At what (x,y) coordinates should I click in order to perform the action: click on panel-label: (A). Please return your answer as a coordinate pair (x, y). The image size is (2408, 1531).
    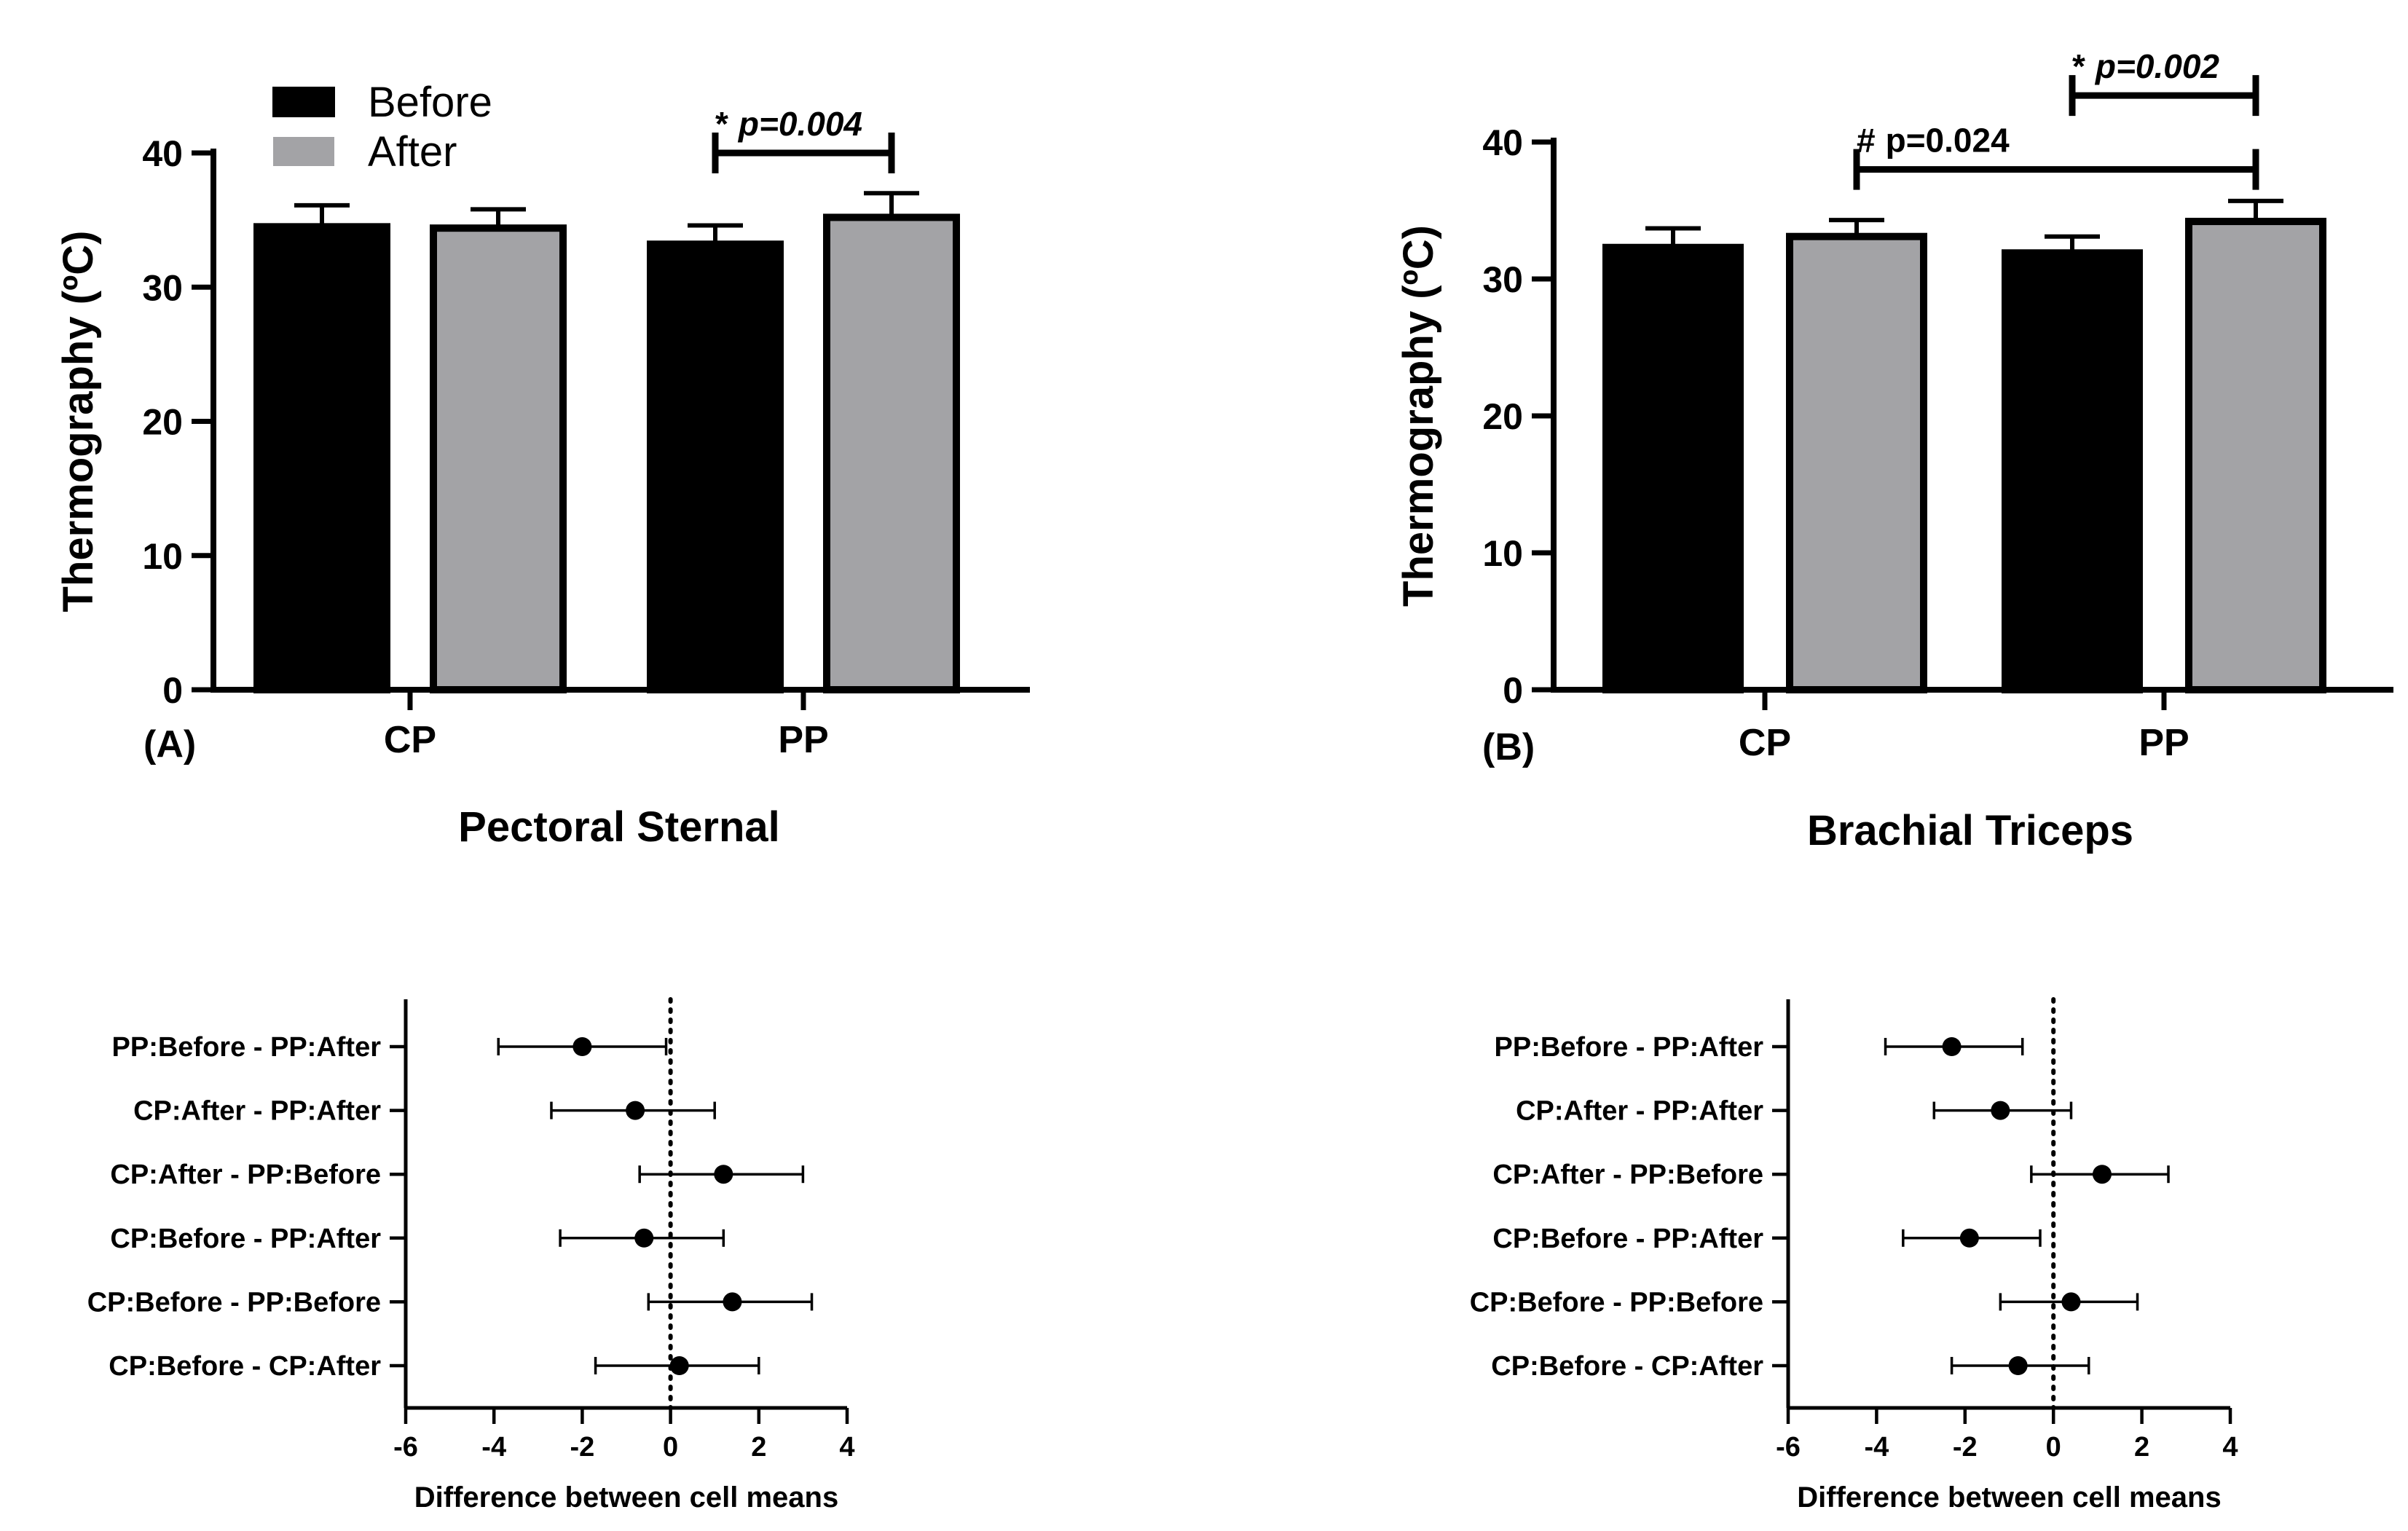
    Looking at the image, I should click on (169, 744).